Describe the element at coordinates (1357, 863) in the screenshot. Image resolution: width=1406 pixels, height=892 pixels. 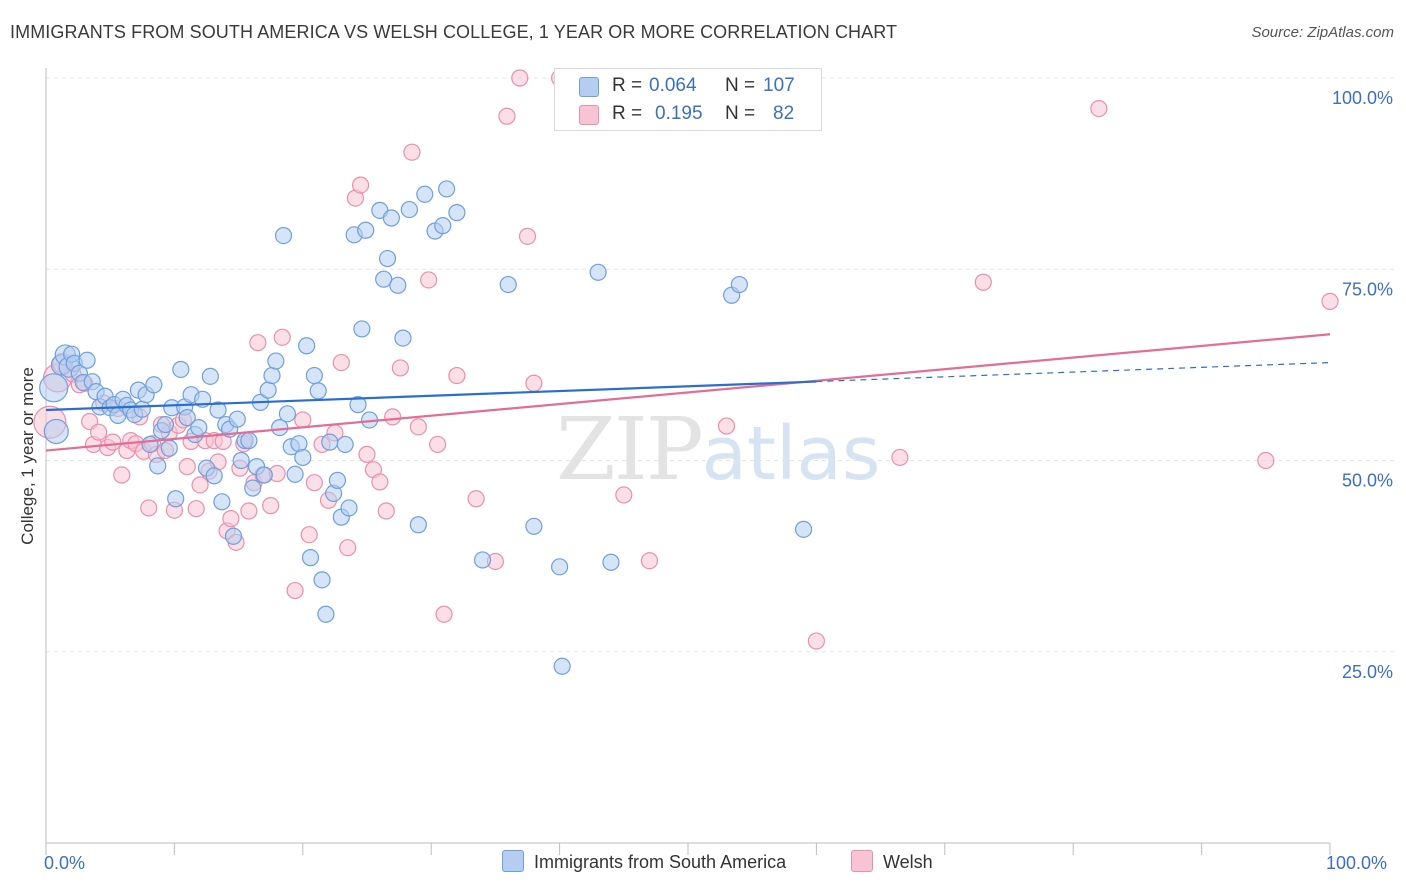
I see `x-tick-label-max: 100.0%` at that location.